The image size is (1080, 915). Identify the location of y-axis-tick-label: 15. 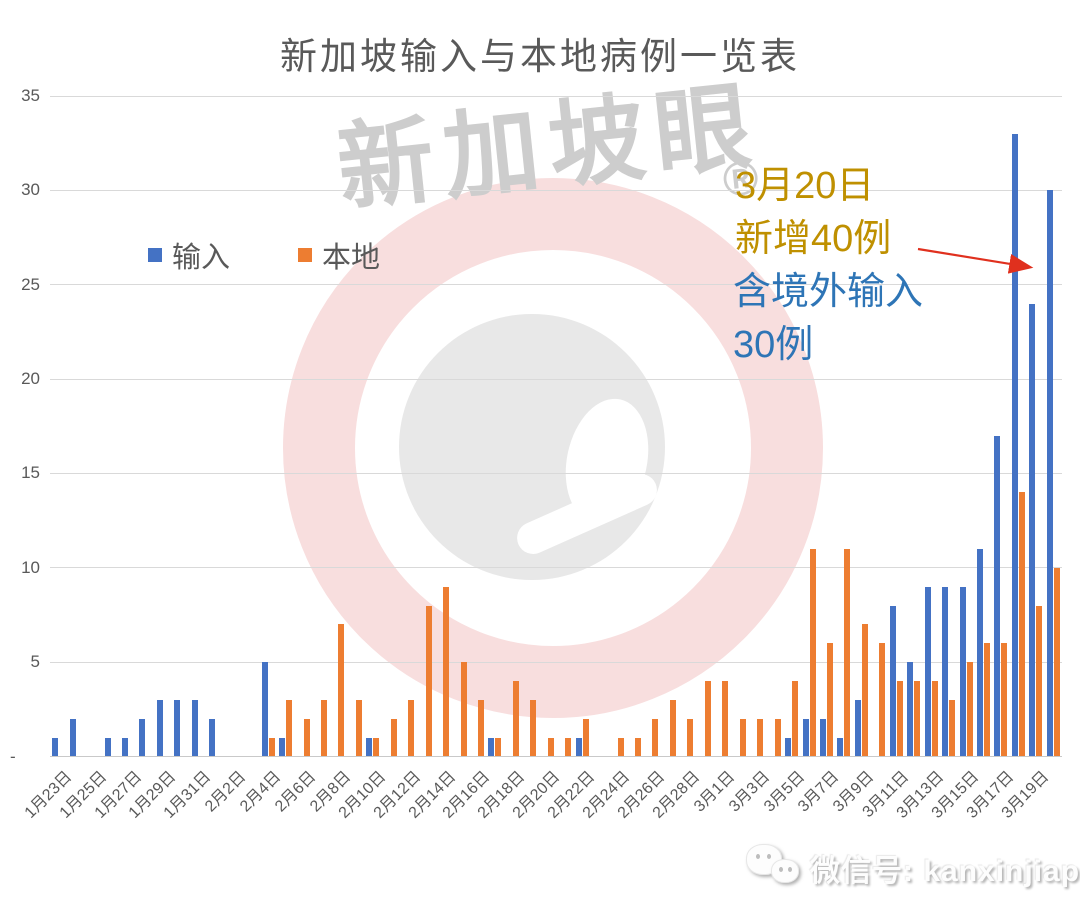
(30, 473).